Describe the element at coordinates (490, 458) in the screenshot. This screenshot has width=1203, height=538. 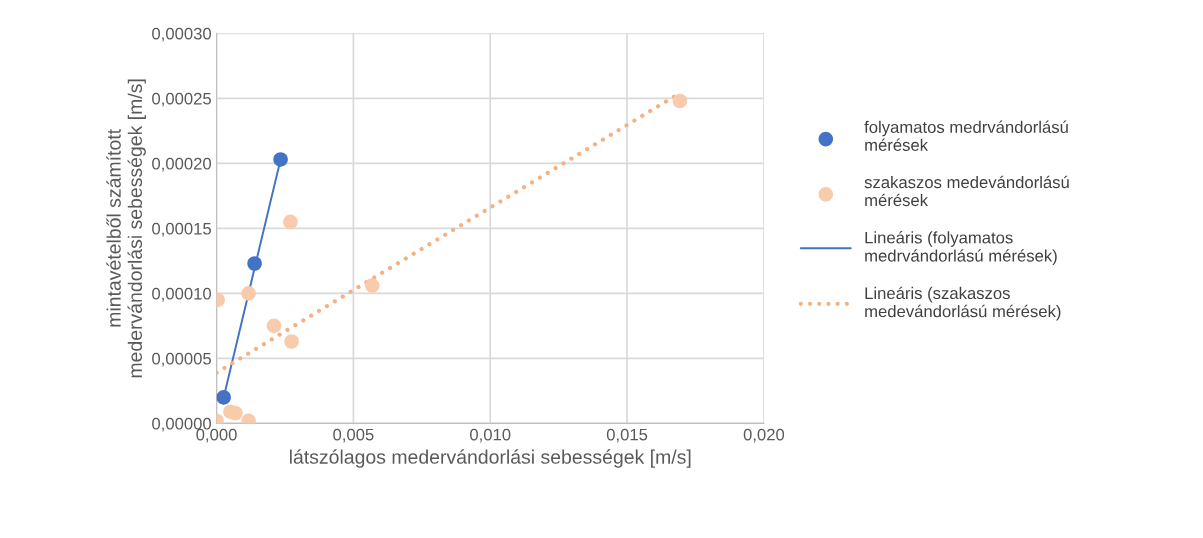
I see `x-axis-title: látszólagos medervándorlási sebességek [m/s]` at that location.